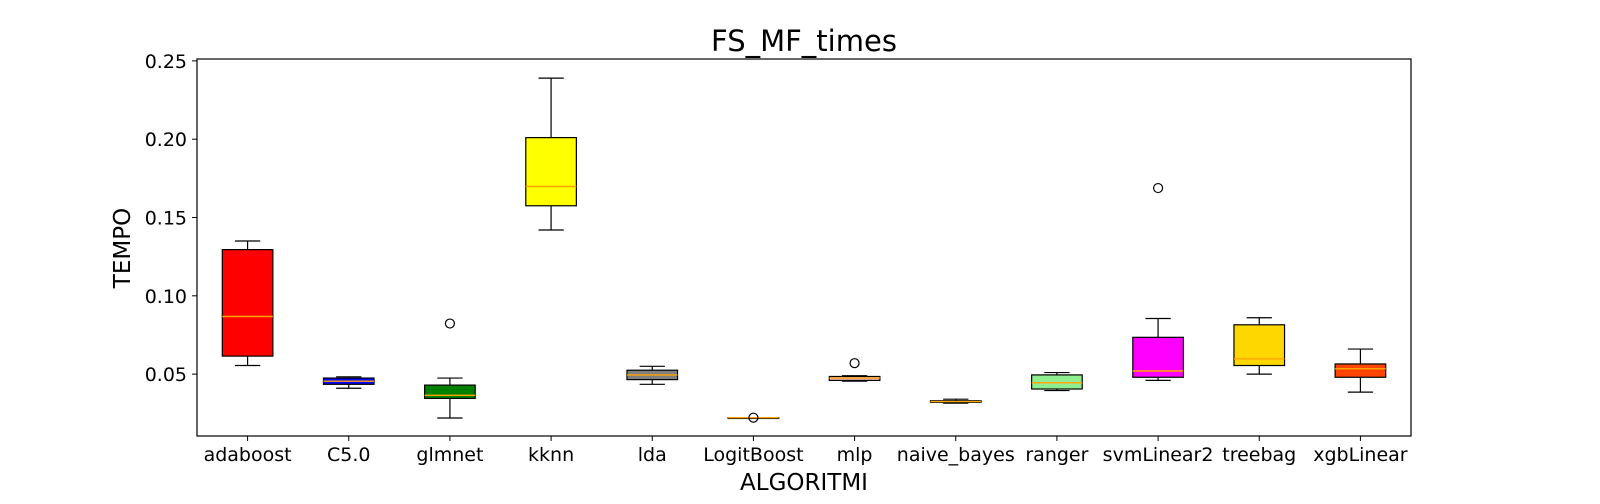 The width and height of the screenshot is (1600, 504). Describe the element at coordinates (166, 219) in the screenshot. I see `y-tick-label: 0.15` at that location.